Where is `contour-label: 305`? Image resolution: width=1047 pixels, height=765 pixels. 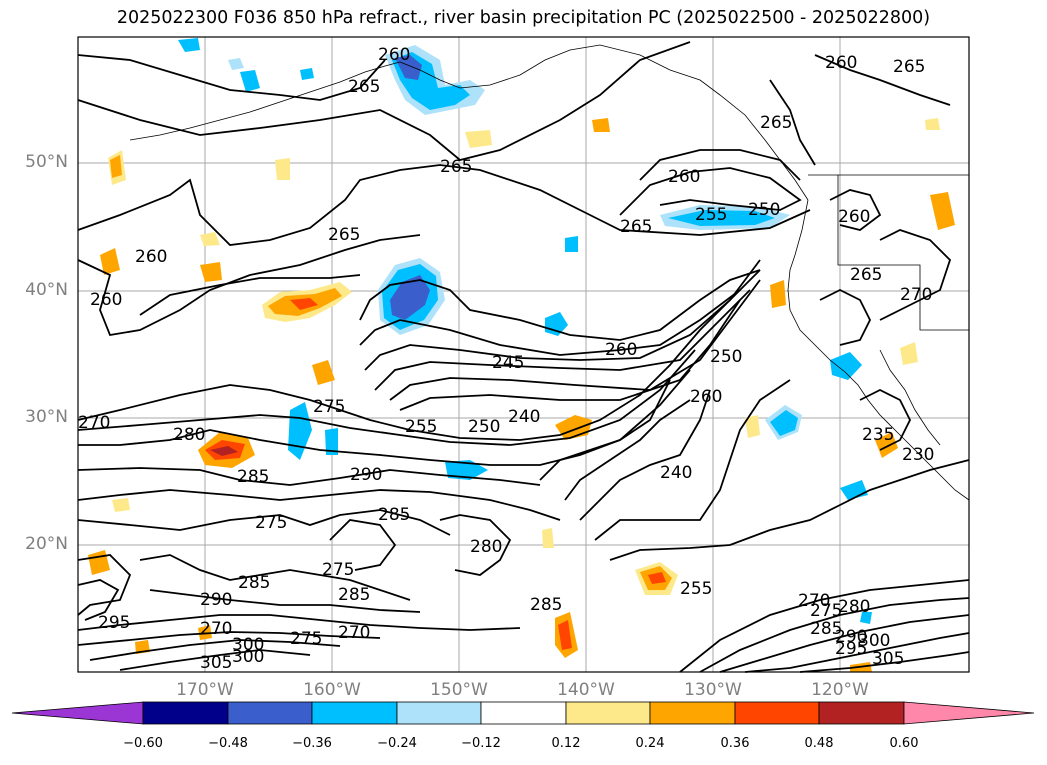
contour-label: 305 is located at coordinates (216, 663).